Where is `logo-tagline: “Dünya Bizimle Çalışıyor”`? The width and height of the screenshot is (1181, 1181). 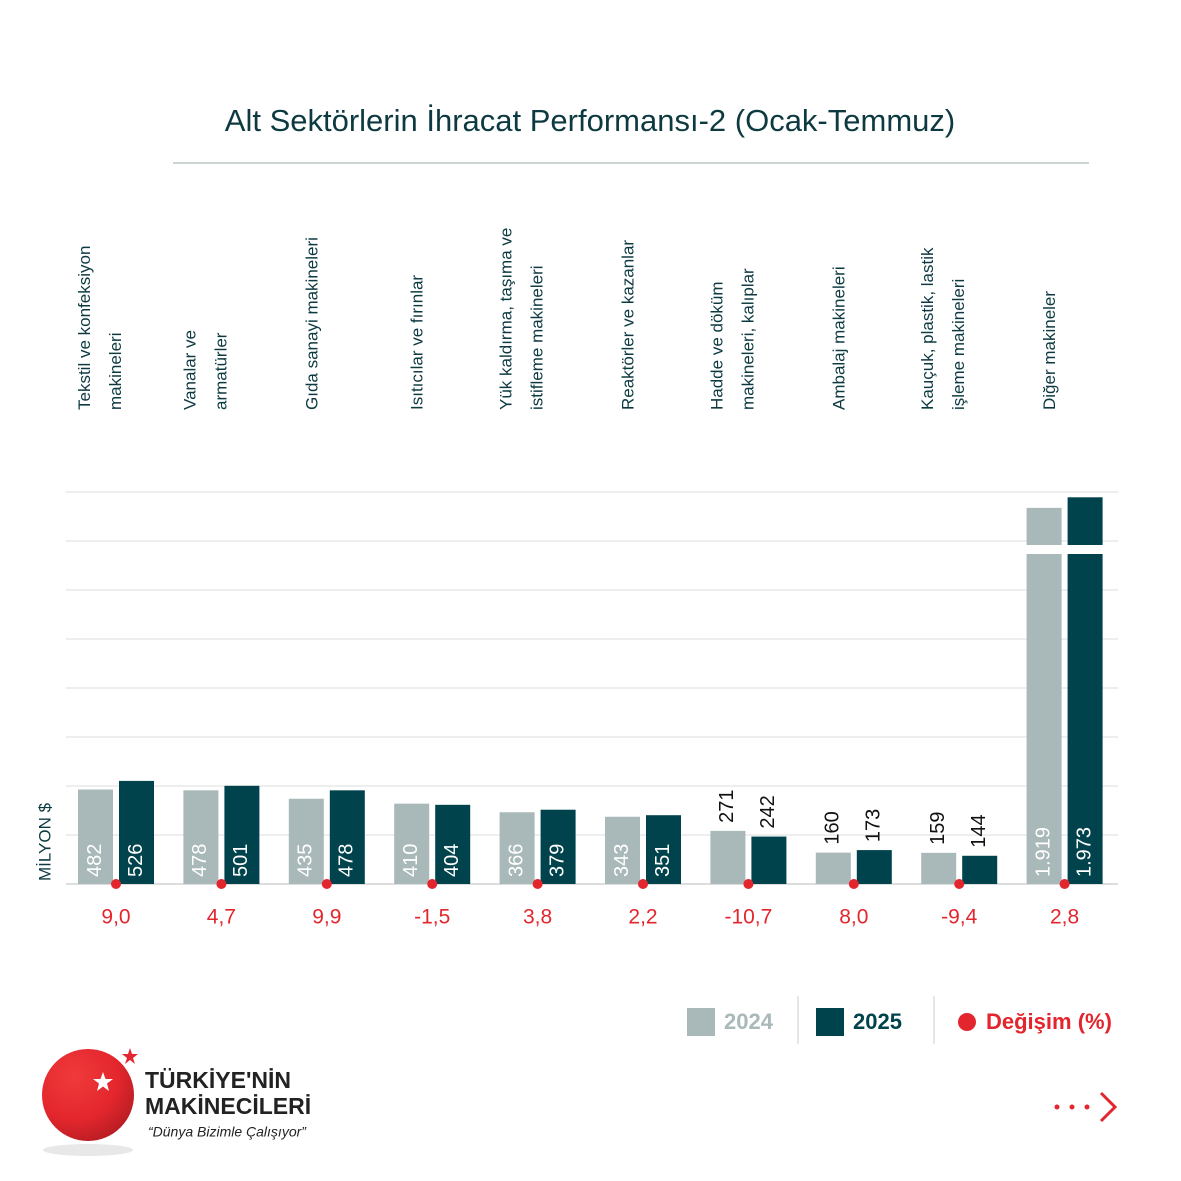
logo-tagline: “Dünya Bizimle Çalışıyor” is located at coordinates (227, 1132).